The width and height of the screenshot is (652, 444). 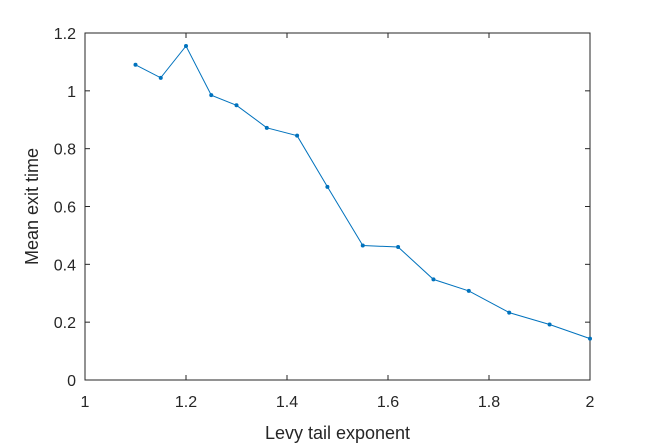 I want to click on y-tick-label: 0.6, so click(x=65, y=208).